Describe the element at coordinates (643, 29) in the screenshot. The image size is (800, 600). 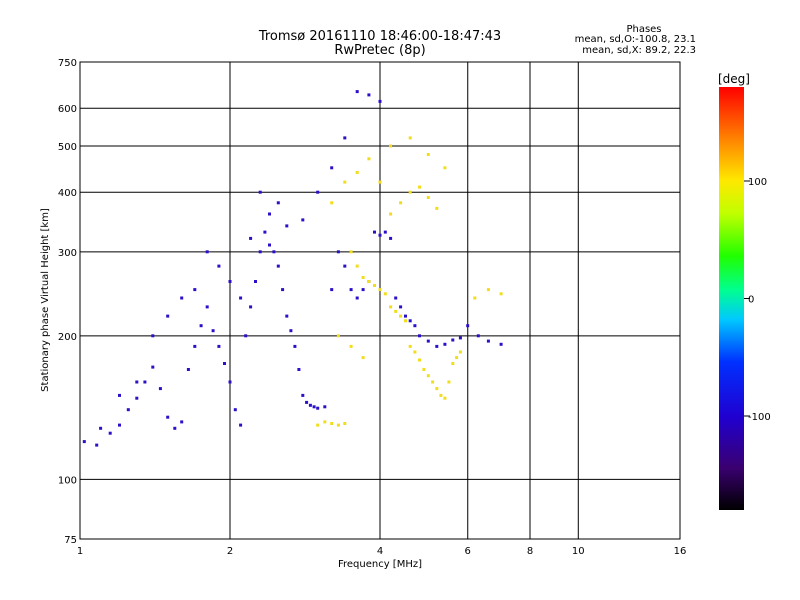
I see `phases-title: Phases` at that location.